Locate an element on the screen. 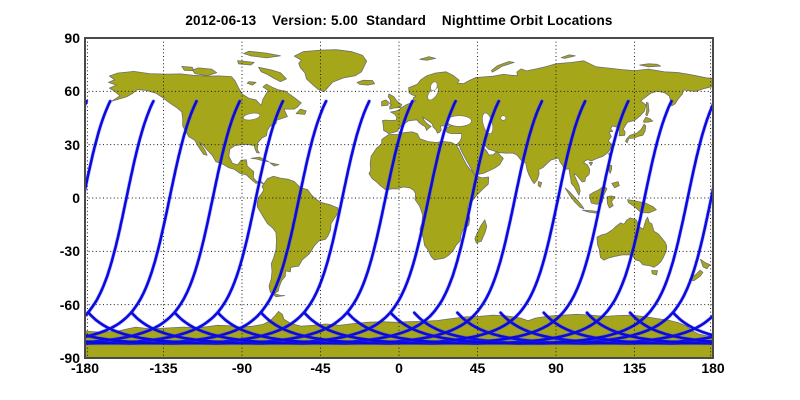 Image resolution: width=800 pixels, height=400 pixels. water-gulf-of-bothnia is located at coordinates (434, 86).